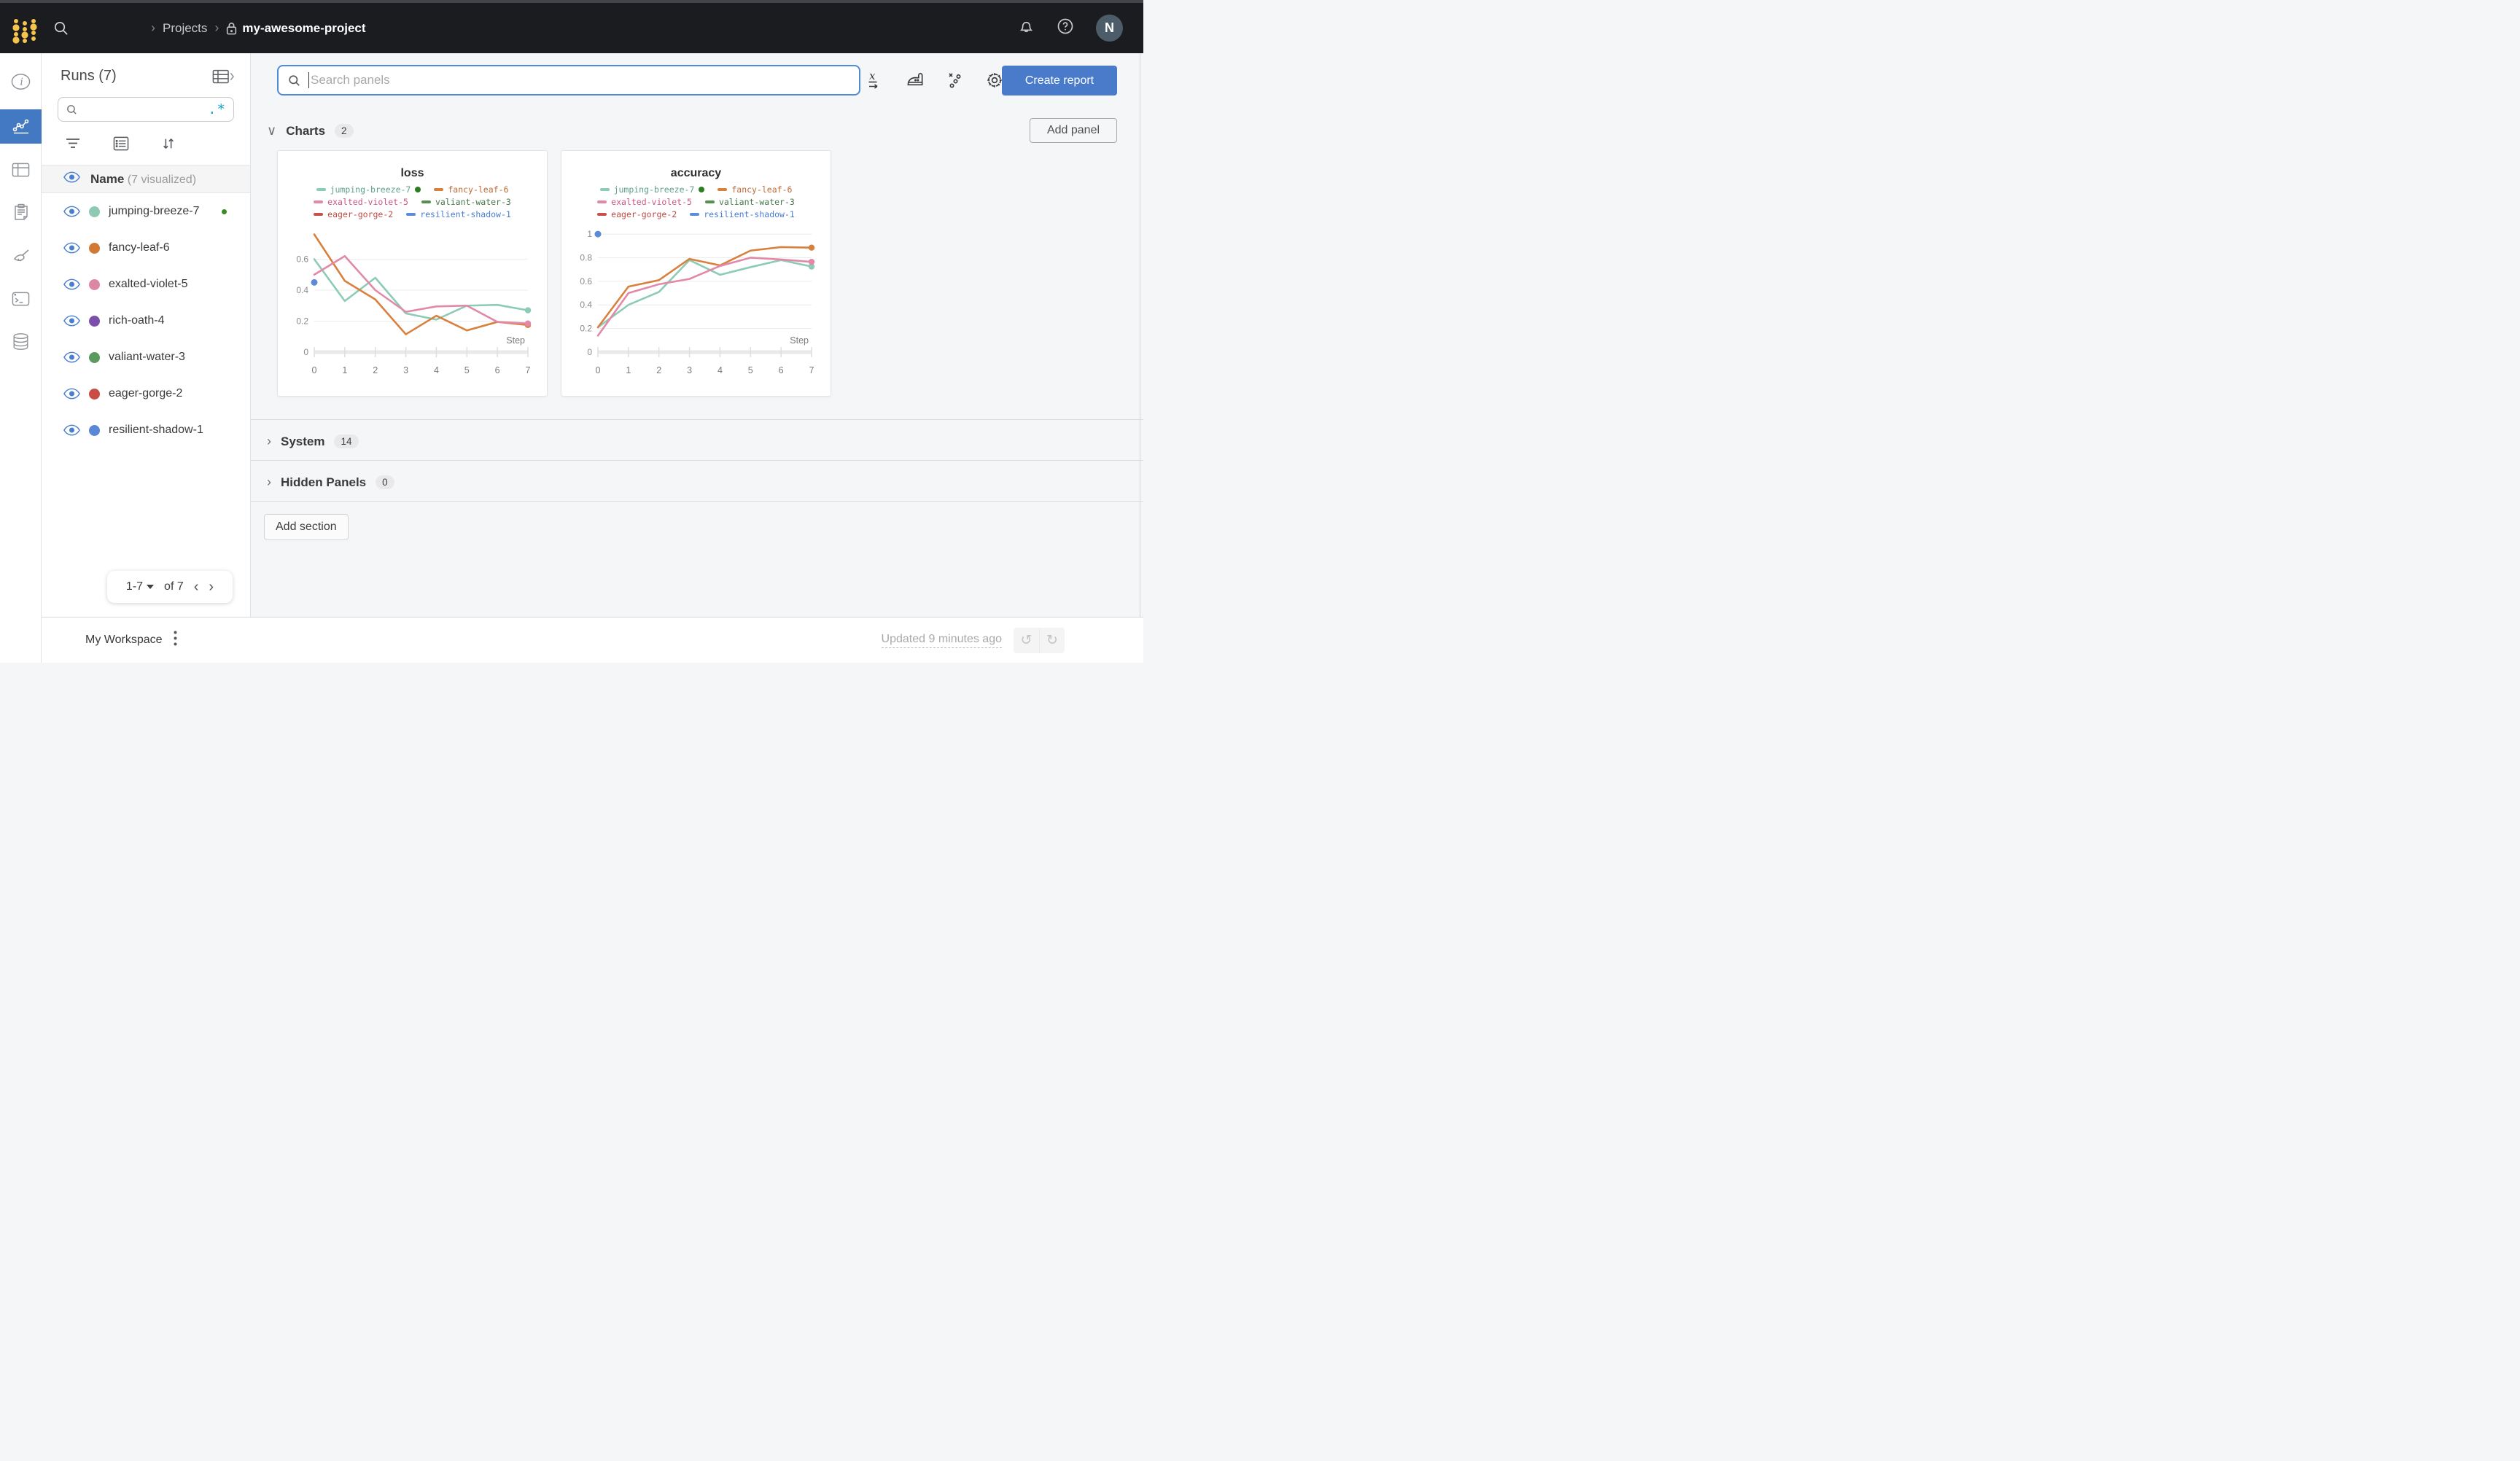  What do you see at coordinates (174, 586) in the screenshot?
I see `page-total: of 7` at bounding box center [174, 586].